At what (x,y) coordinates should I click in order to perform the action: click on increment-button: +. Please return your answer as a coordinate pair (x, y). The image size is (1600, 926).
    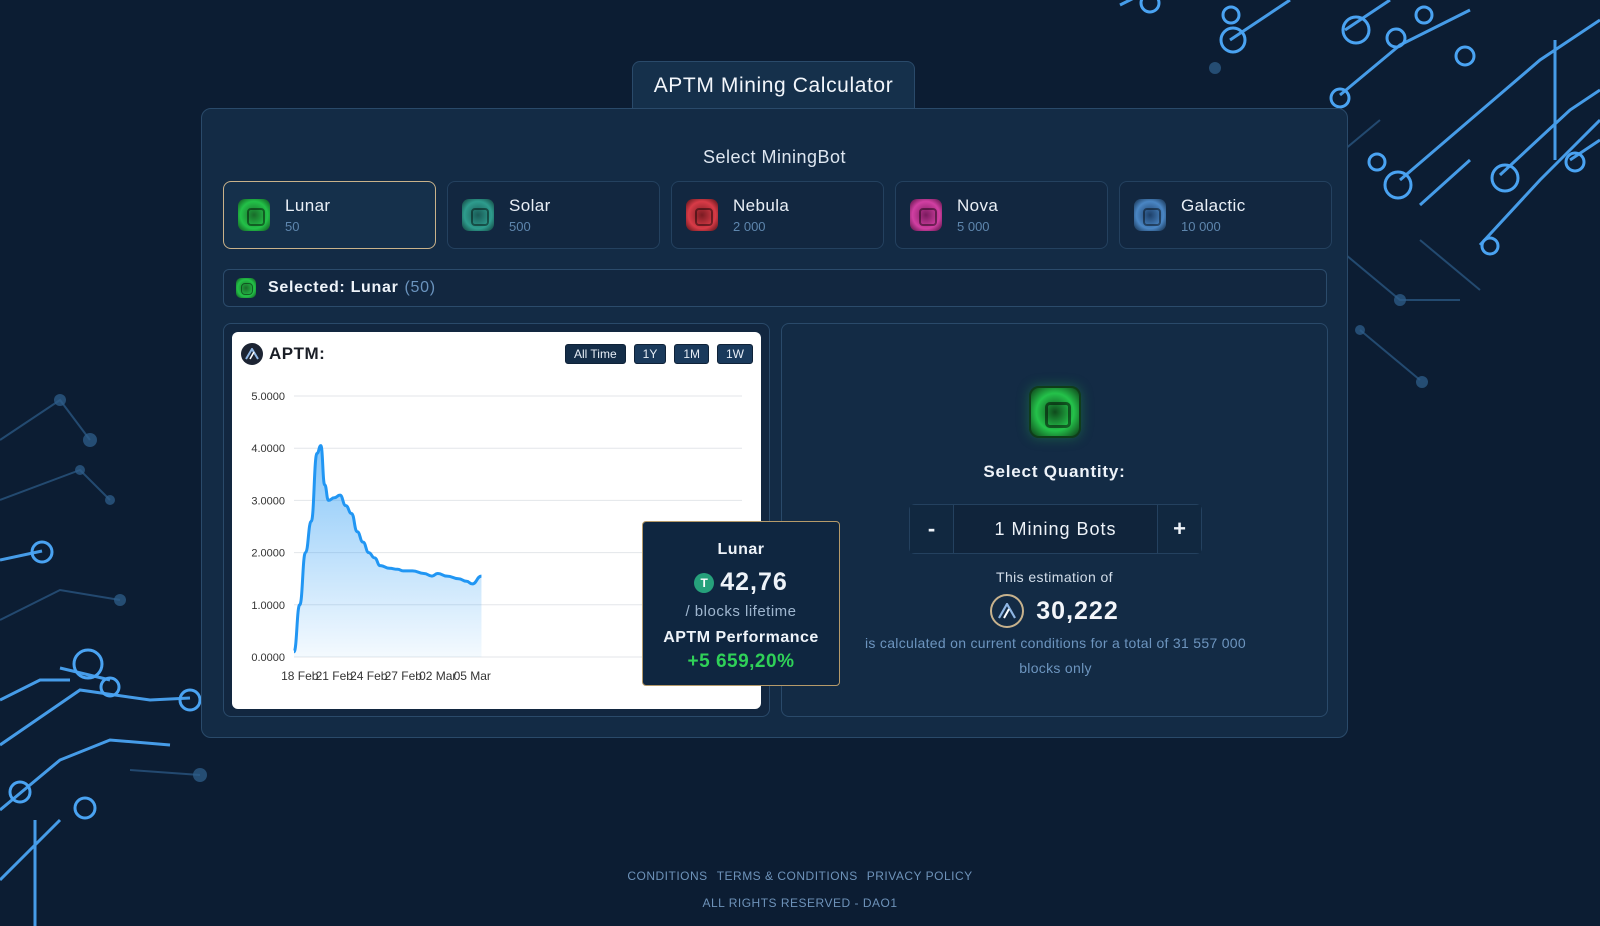
    Looking at the image, I should click on (1179, 529).